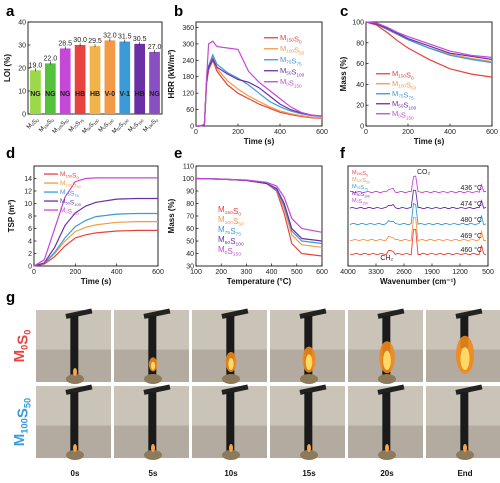  I want to click on y-tick-label: 100, so click(188, 179).